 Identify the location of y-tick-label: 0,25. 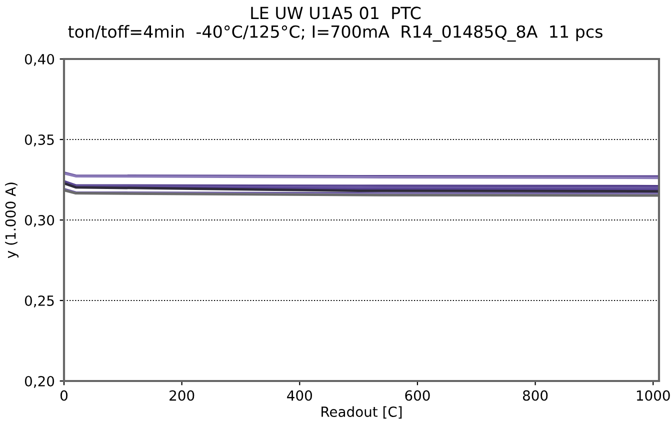
(39, 301).